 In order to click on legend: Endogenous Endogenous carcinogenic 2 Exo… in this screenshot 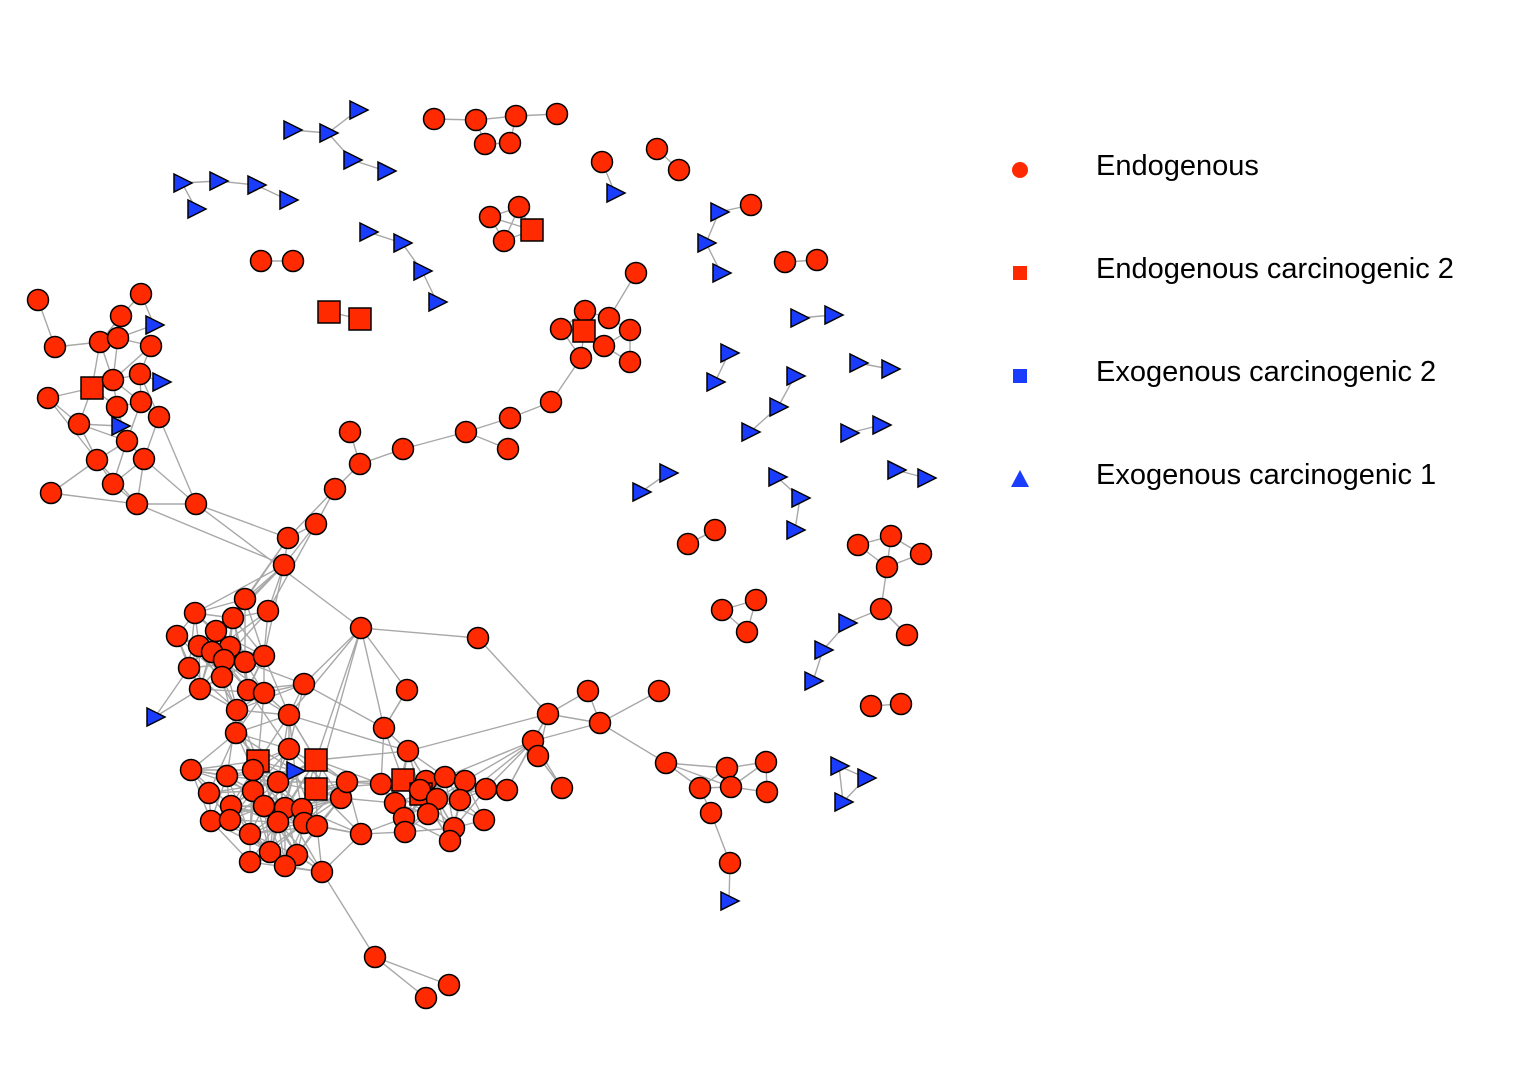, I will do `click(1260, 346)`.